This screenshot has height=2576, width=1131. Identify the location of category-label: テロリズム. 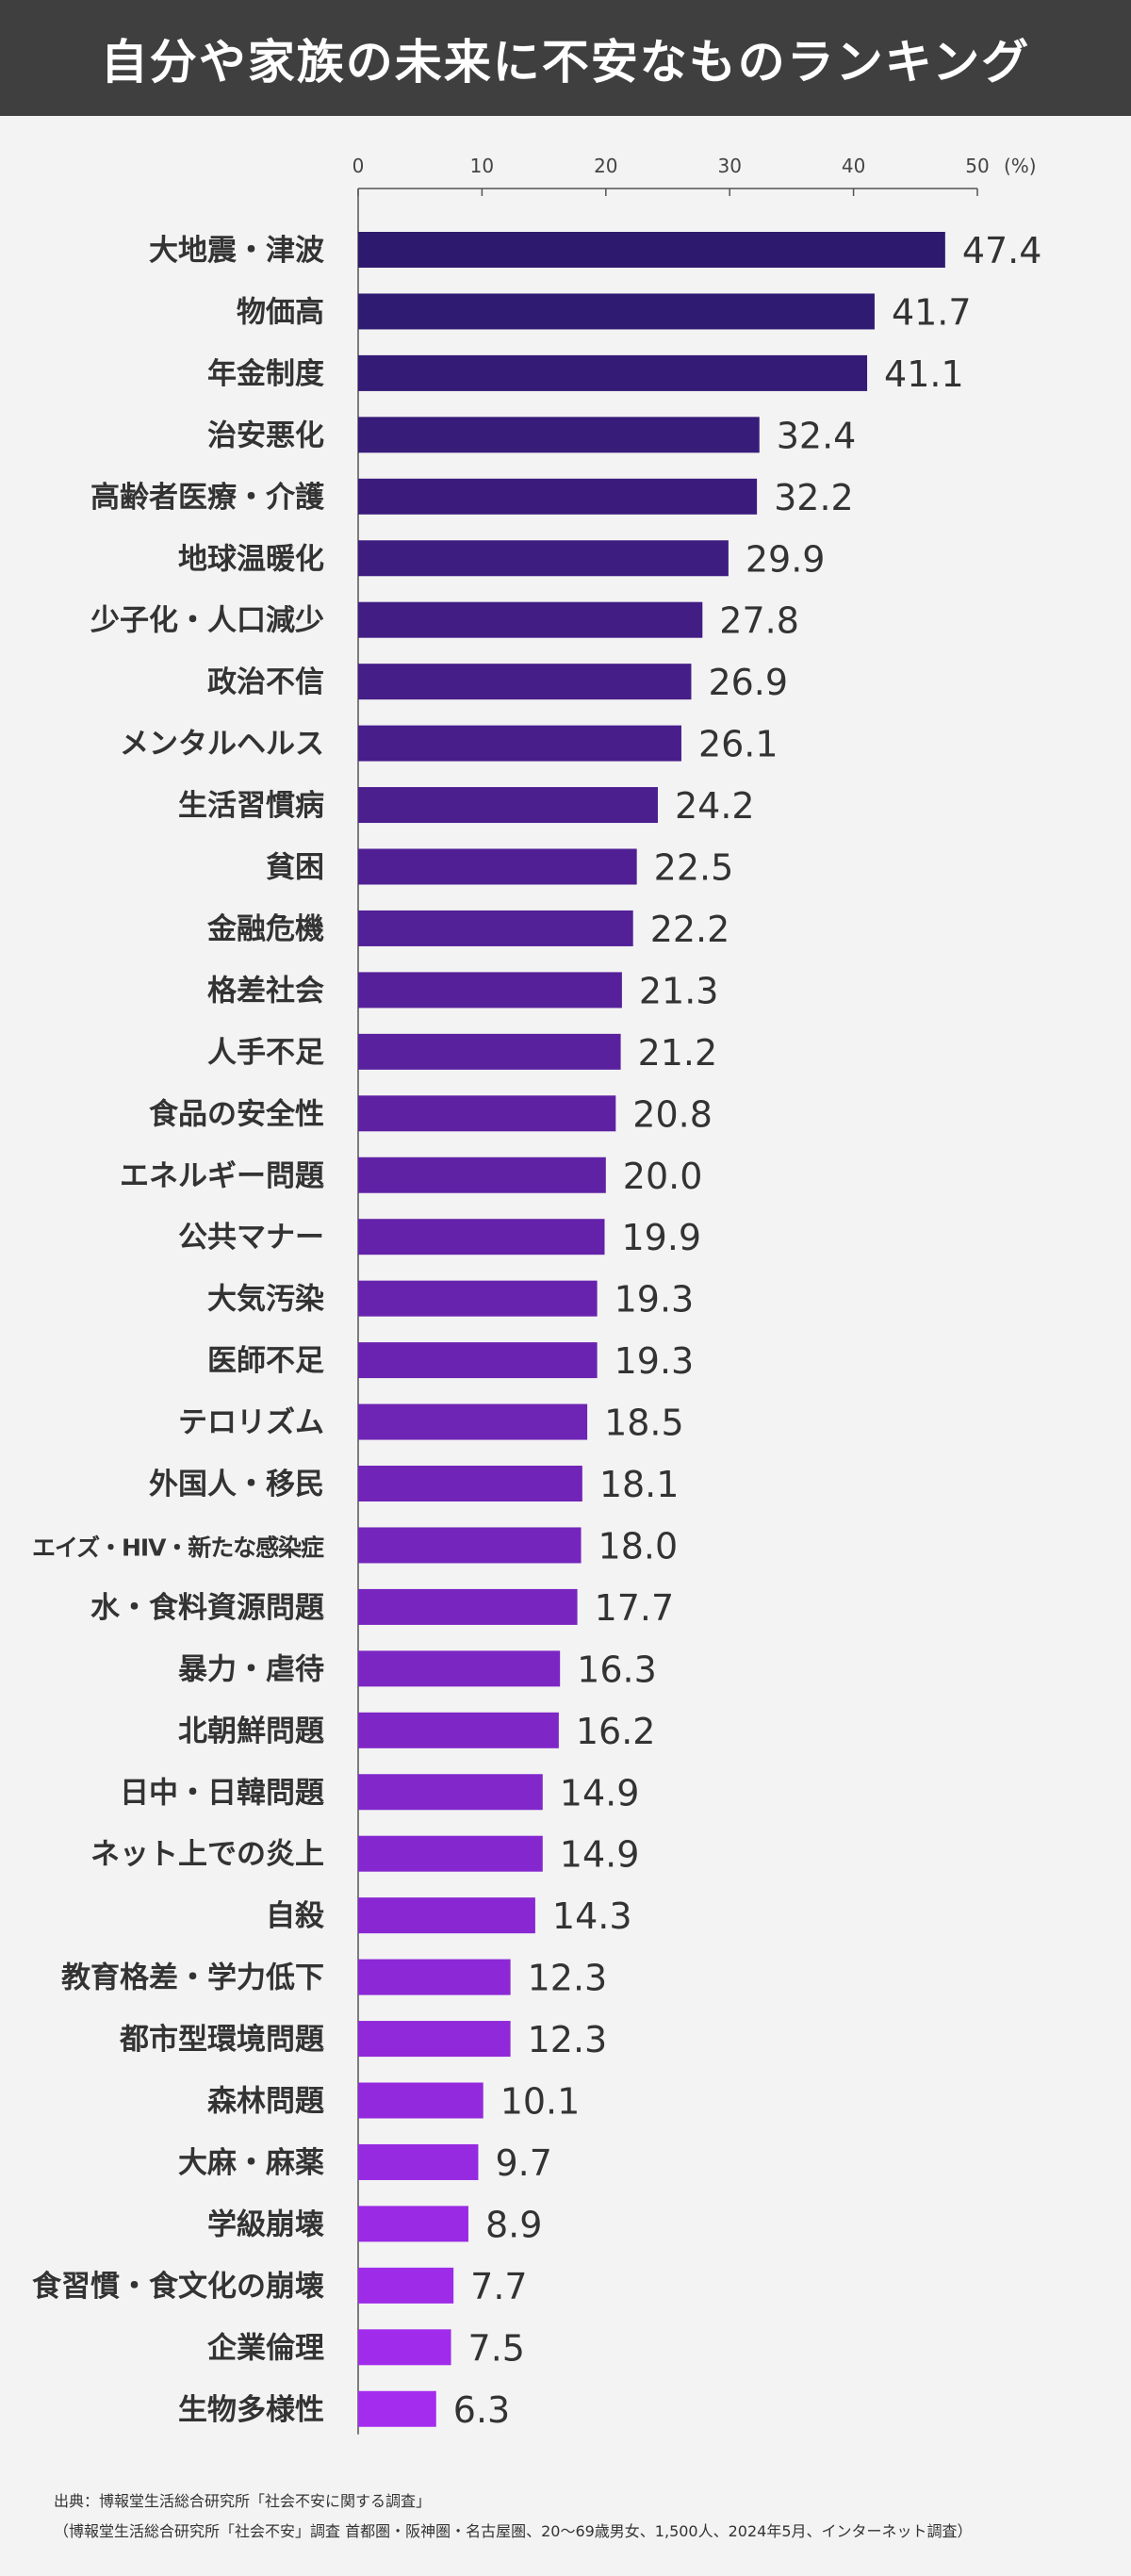
(251, 1423).